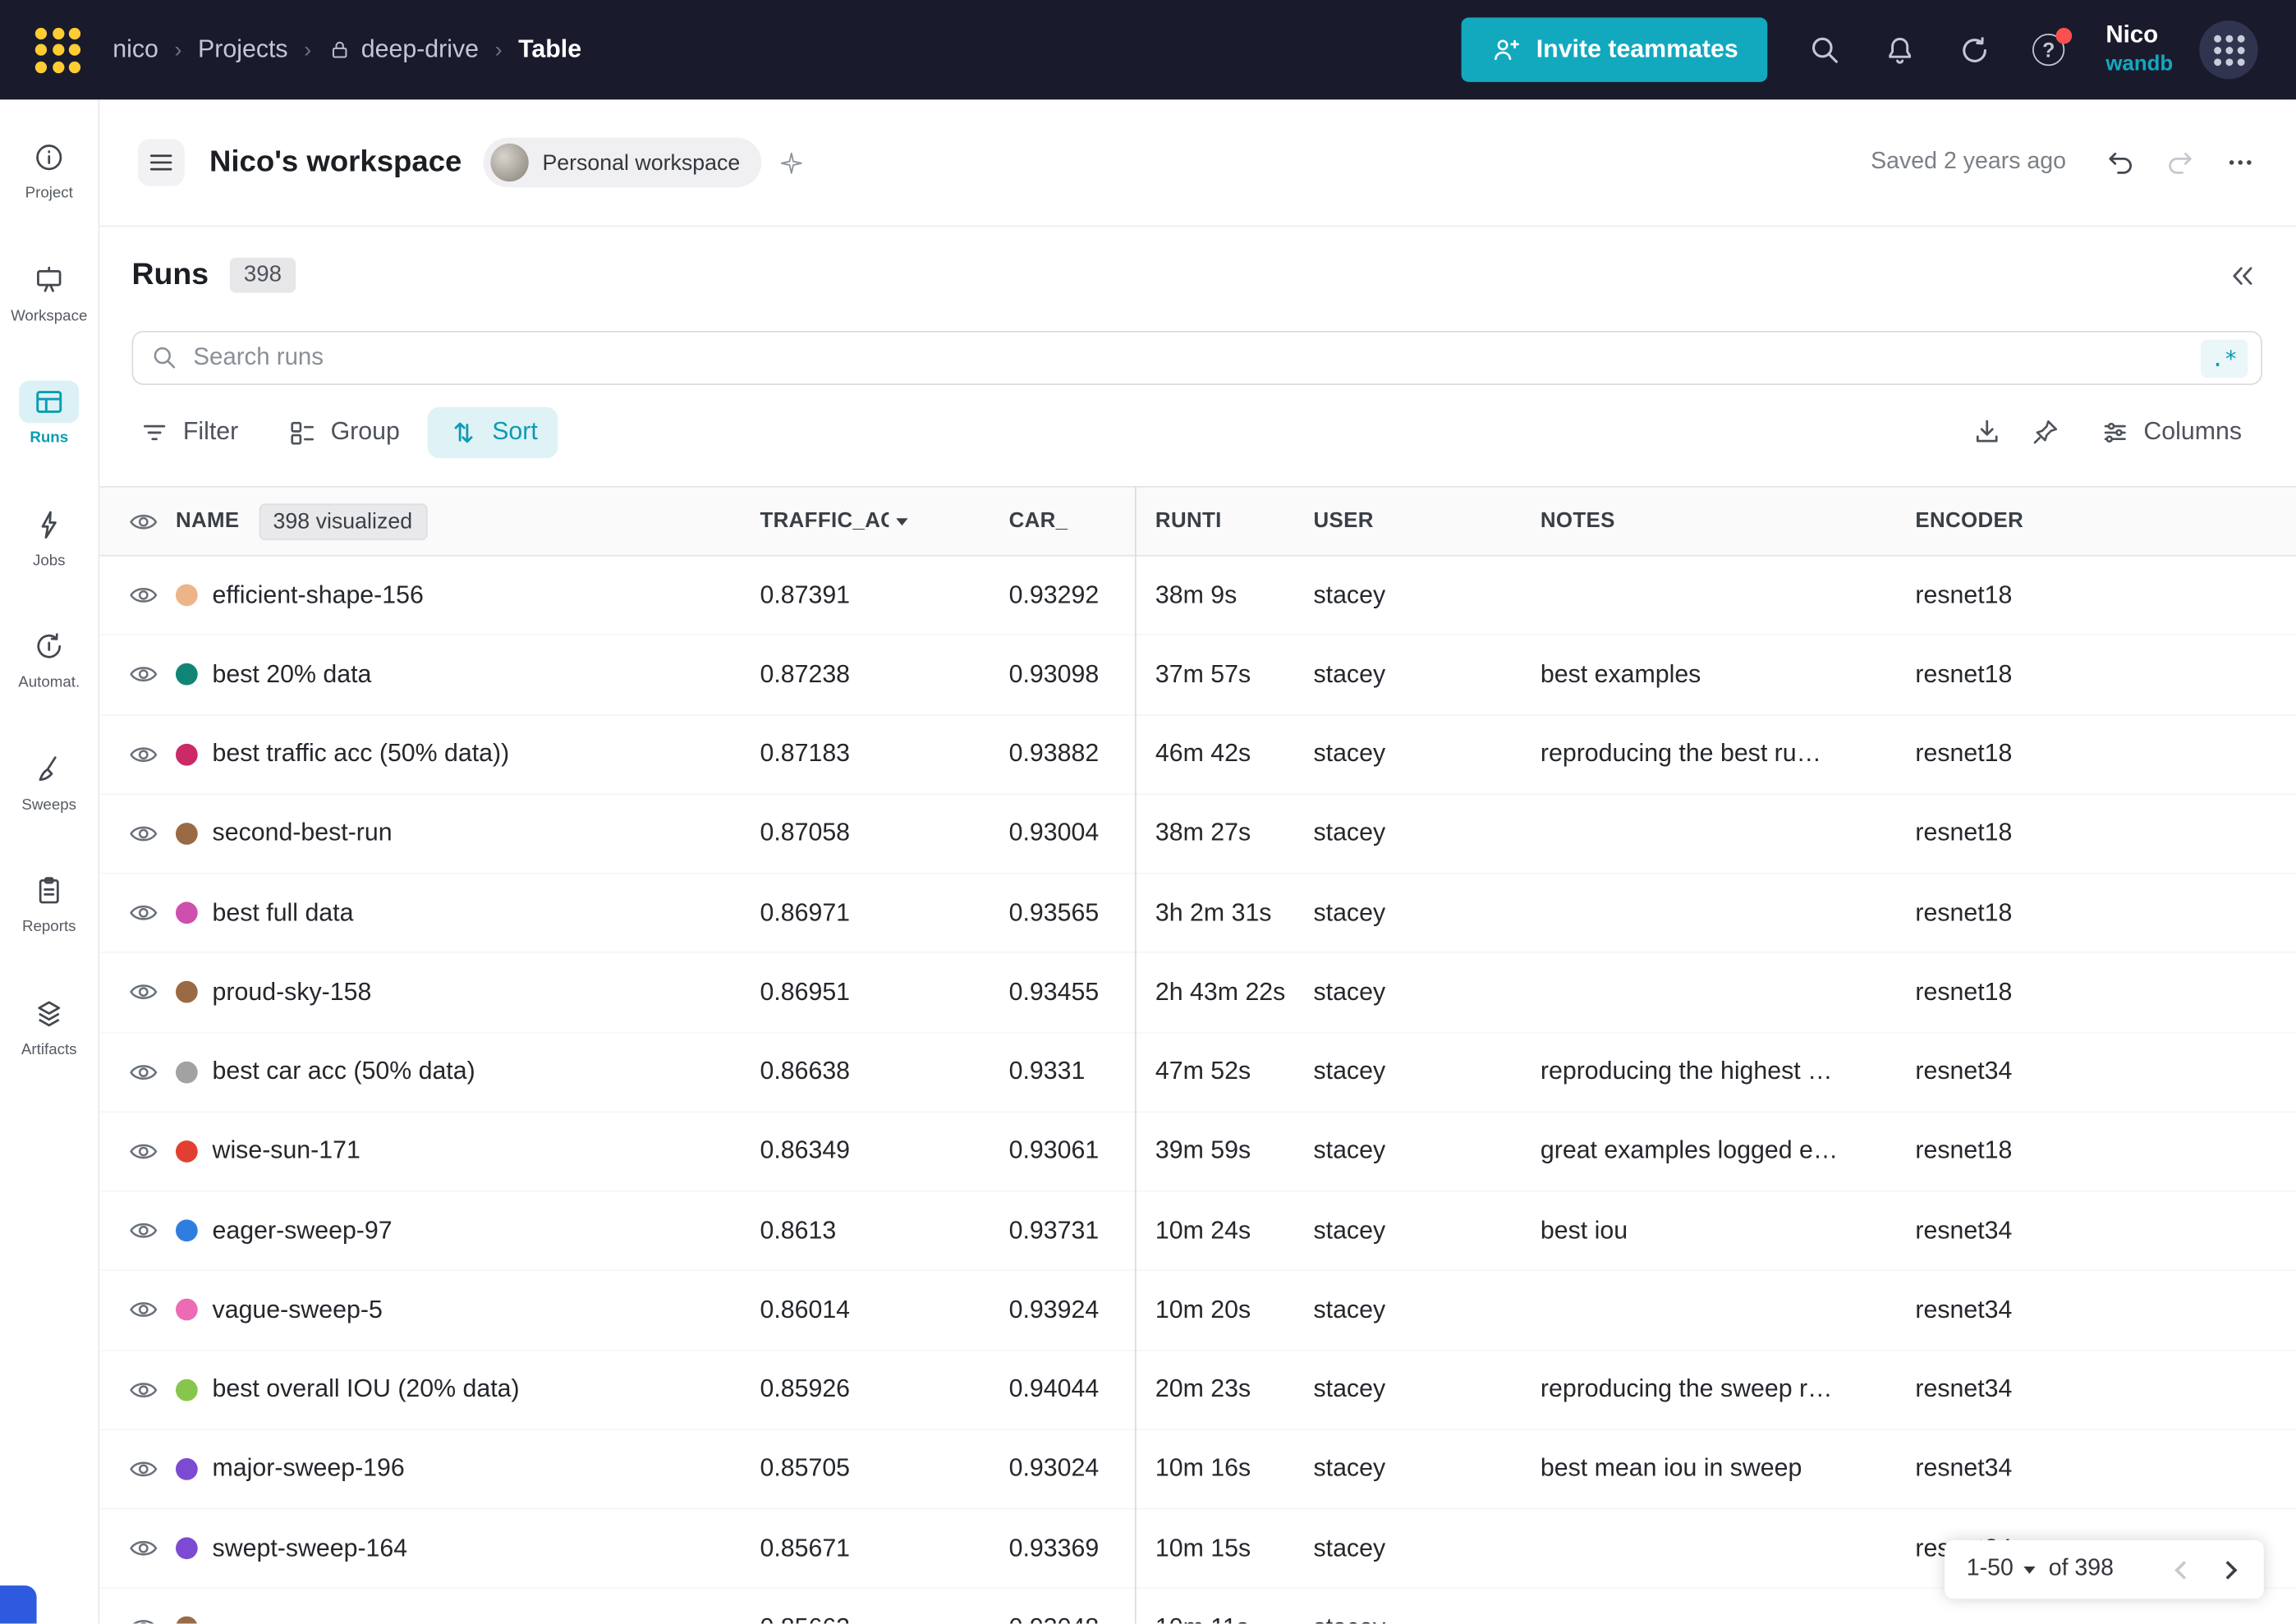 This screenshot has height=1624, width=2296. I want to click on collapse-panel-icon, so click(2242, 275).